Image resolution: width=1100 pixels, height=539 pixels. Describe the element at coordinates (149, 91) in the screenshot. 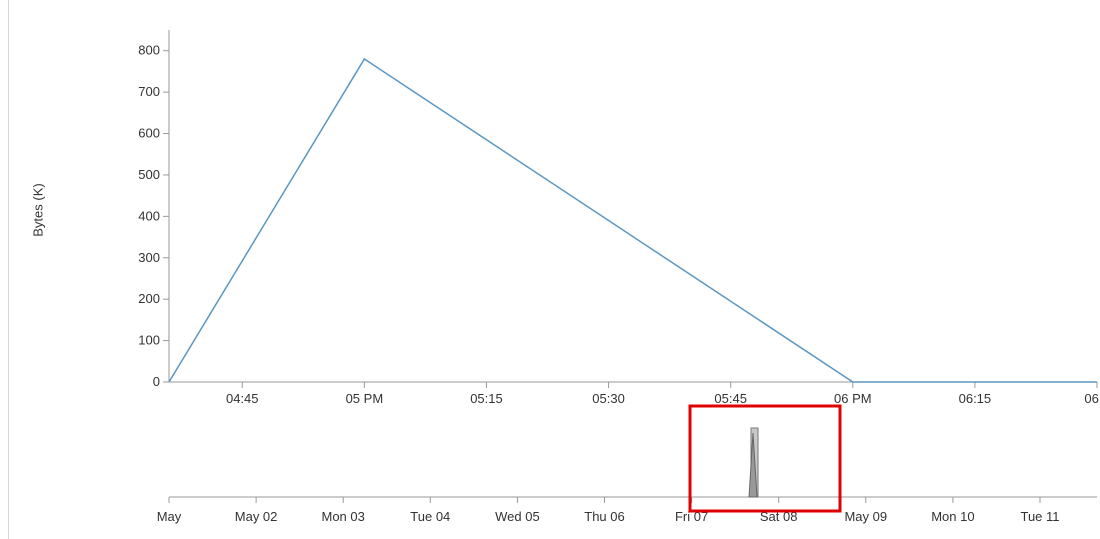

I see `y-tick-label: 700` at that location.